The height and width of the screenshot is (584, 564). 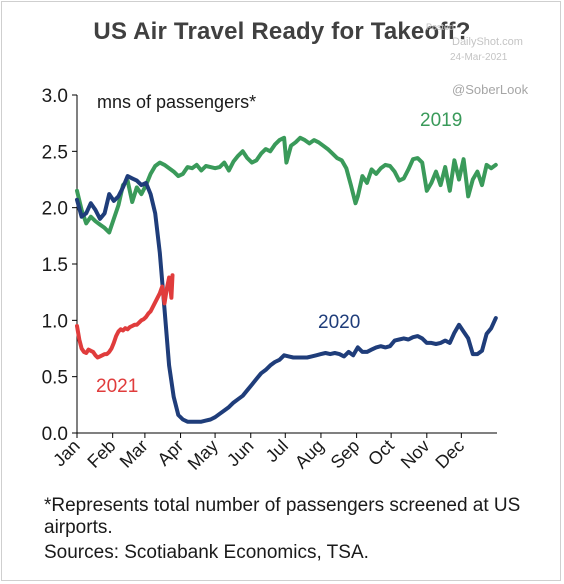 What do you see at coordinates (449, 454) in the screenshot?
I see `x-tick-label: Dec` at bounding box center [449, 454].